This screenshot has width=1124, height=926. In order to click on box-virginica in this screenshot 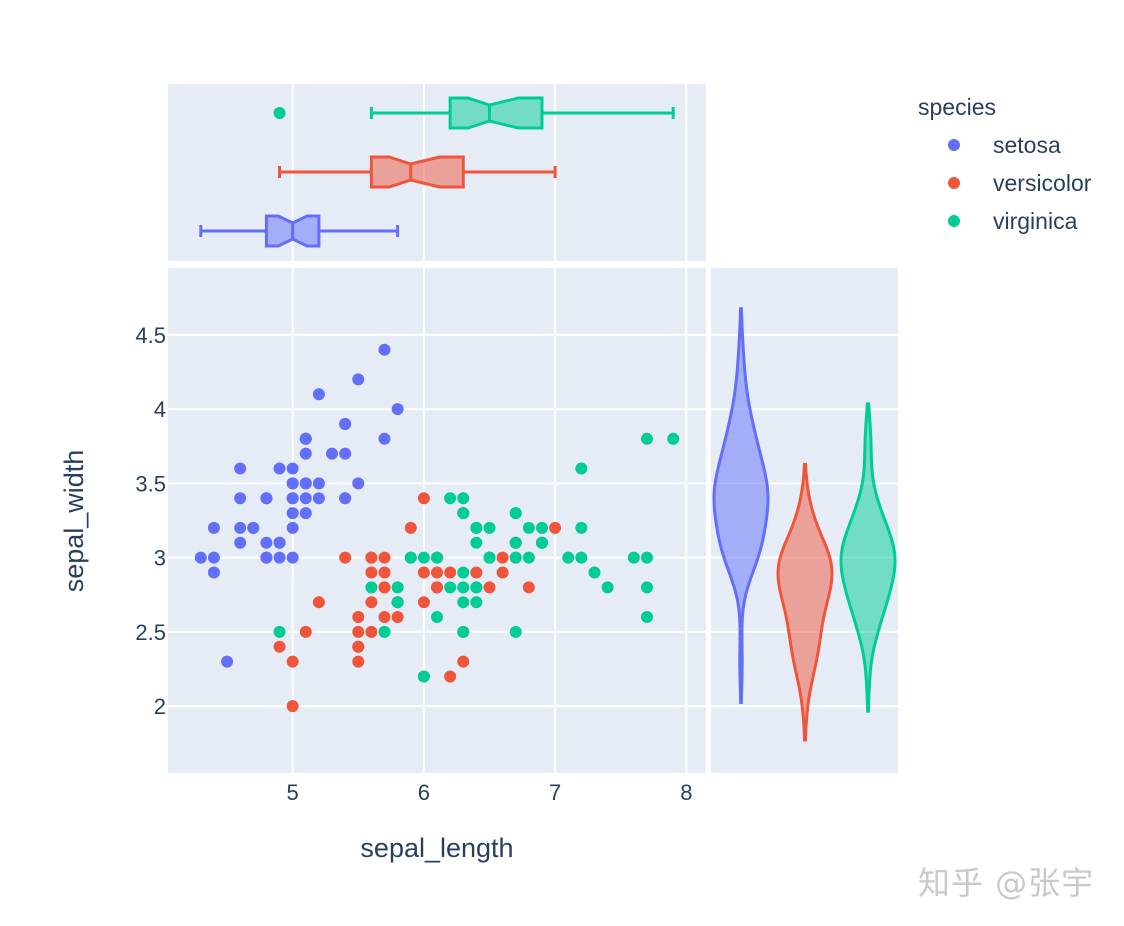, I will do `click(496, 113)`.